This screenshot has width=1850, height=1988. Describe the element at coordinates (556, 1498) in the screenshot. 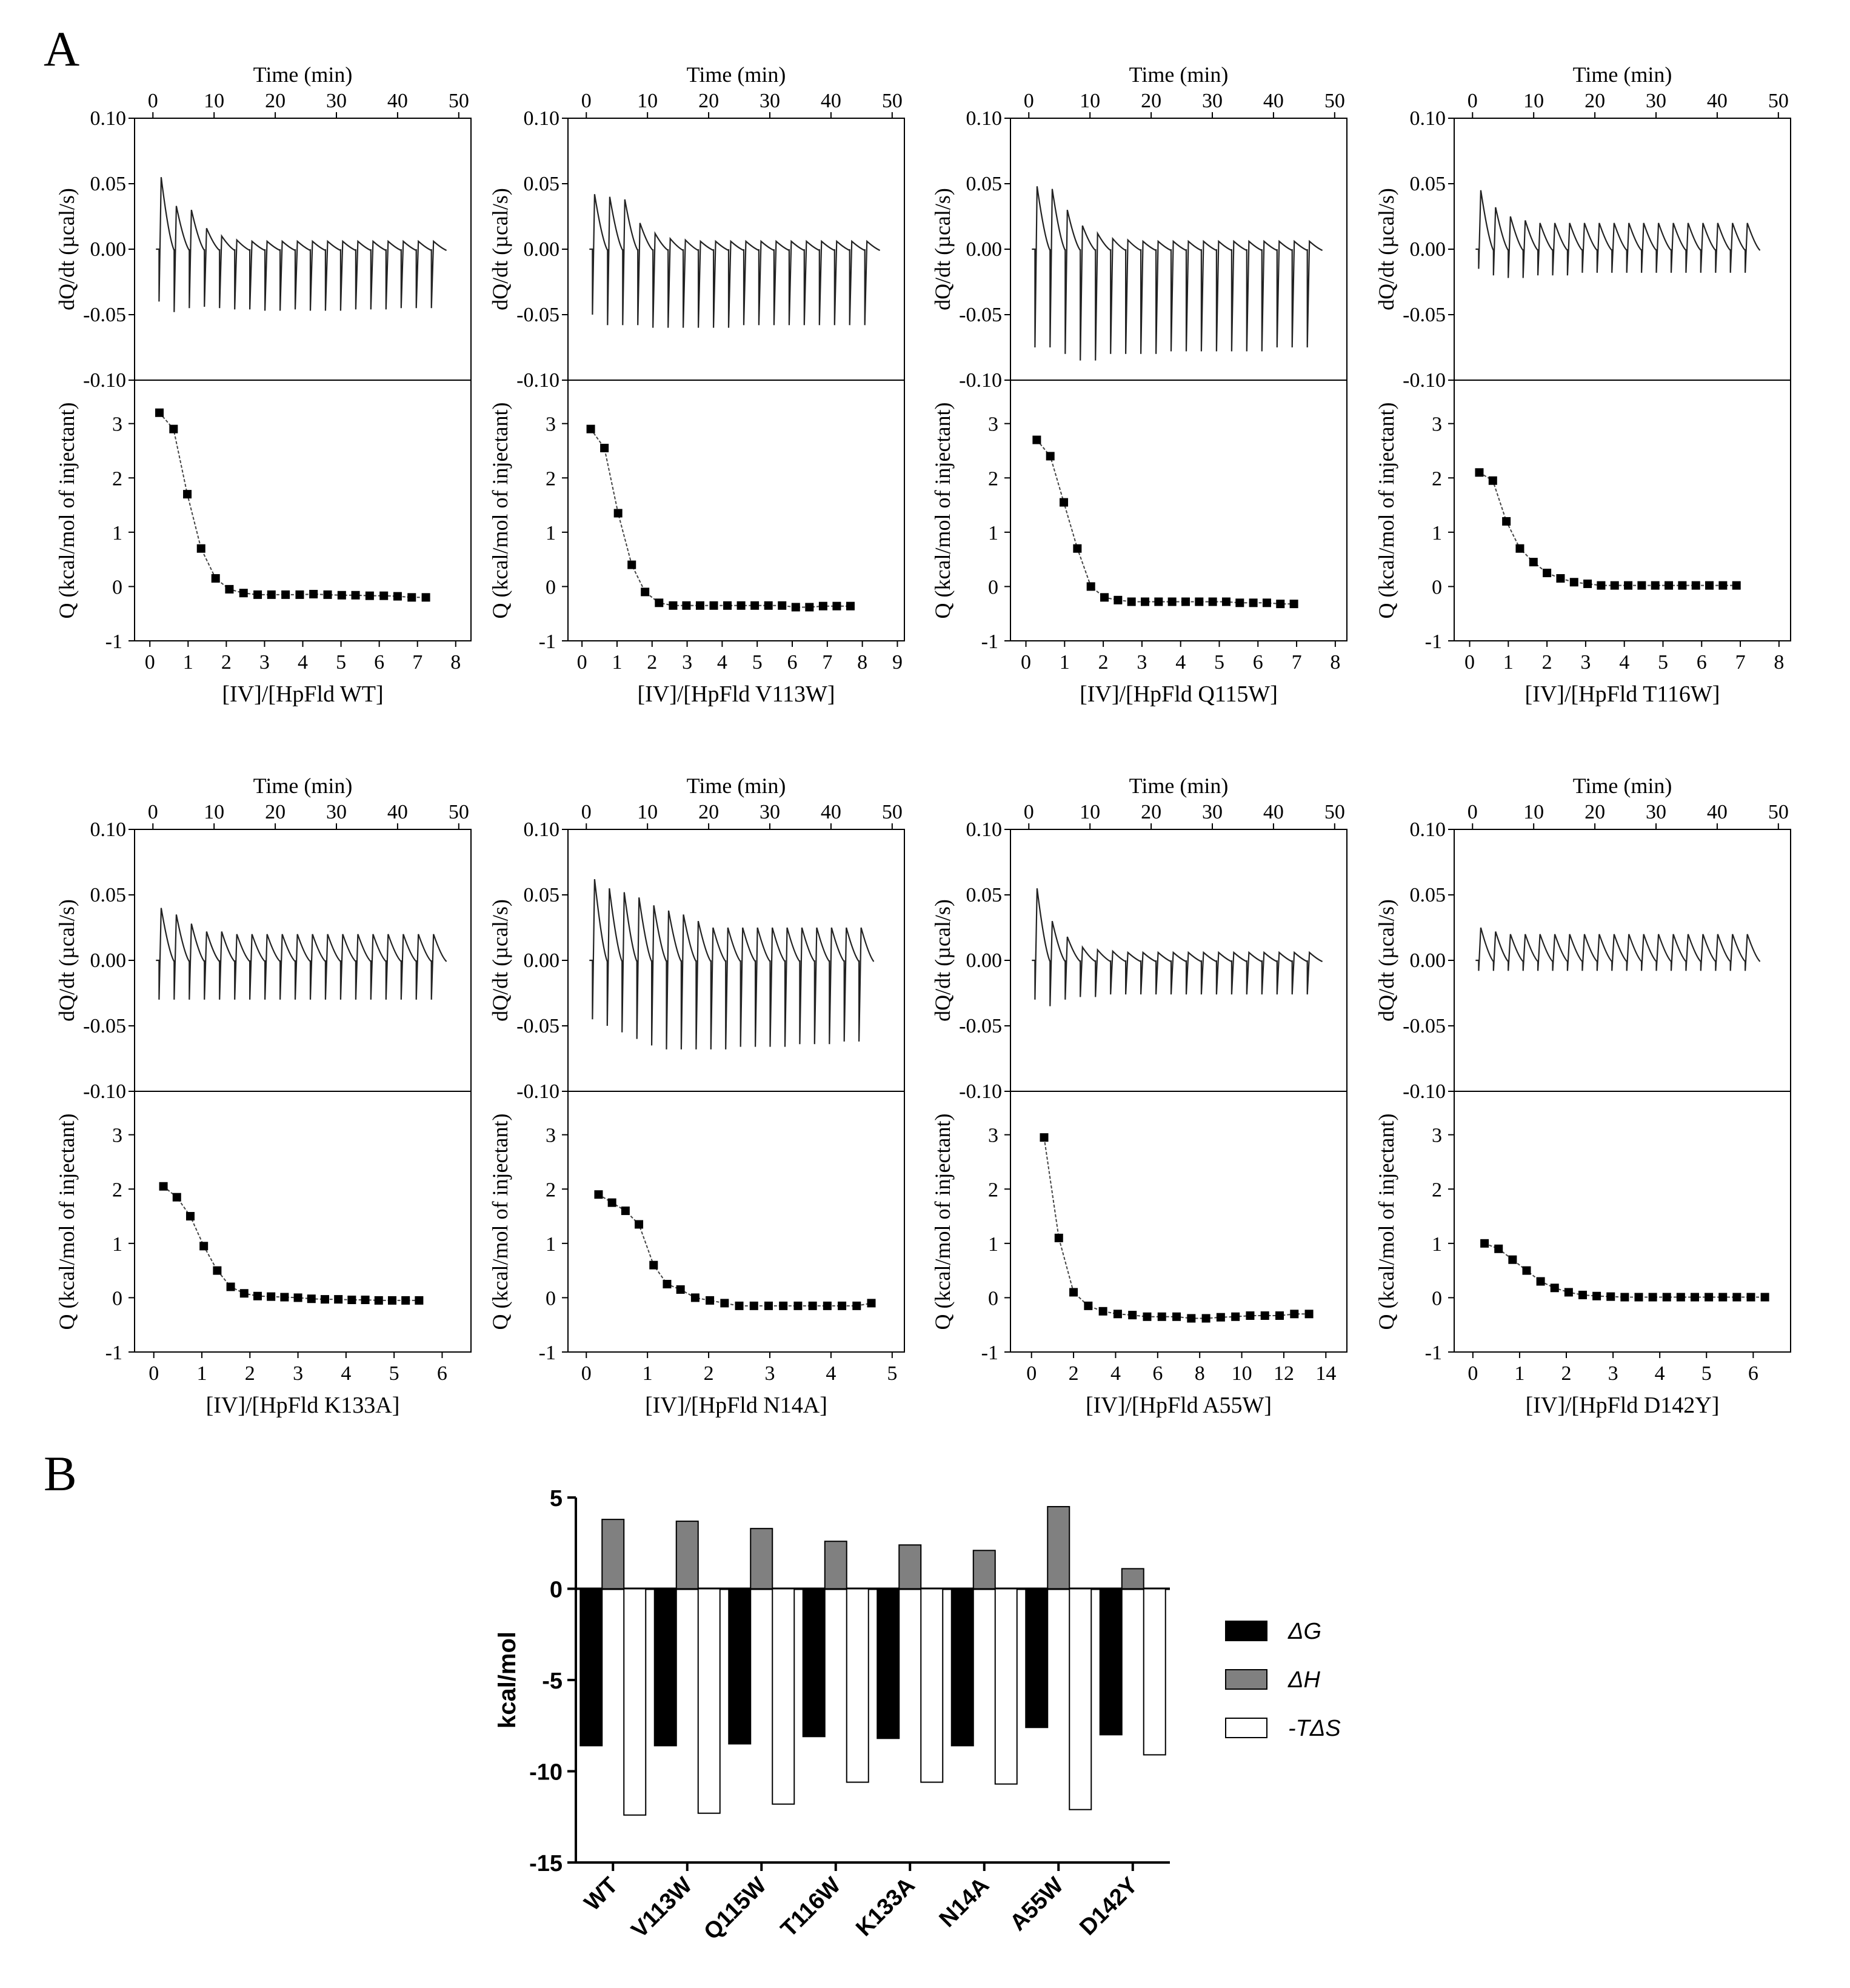

I see `y-tick-label: 5` at that location.